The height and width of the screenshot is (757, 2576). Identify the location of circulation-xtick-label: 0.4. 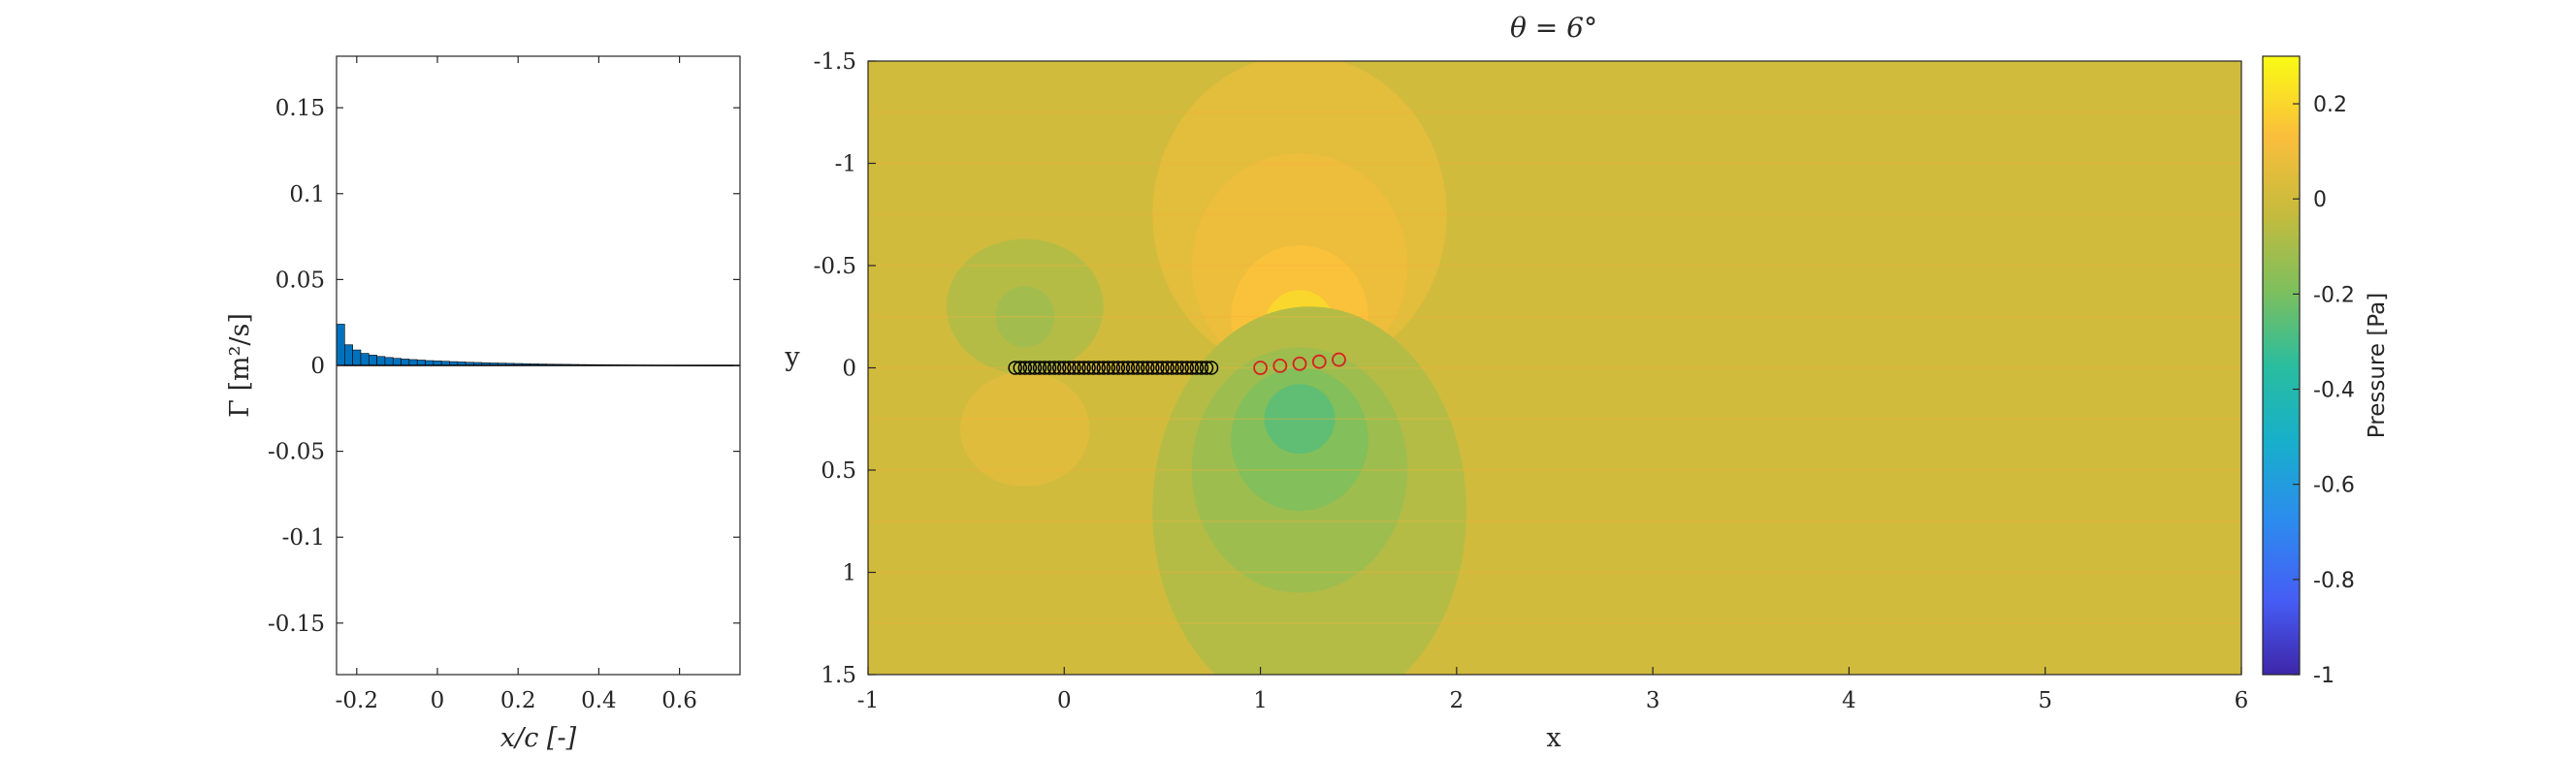
(599, 700).